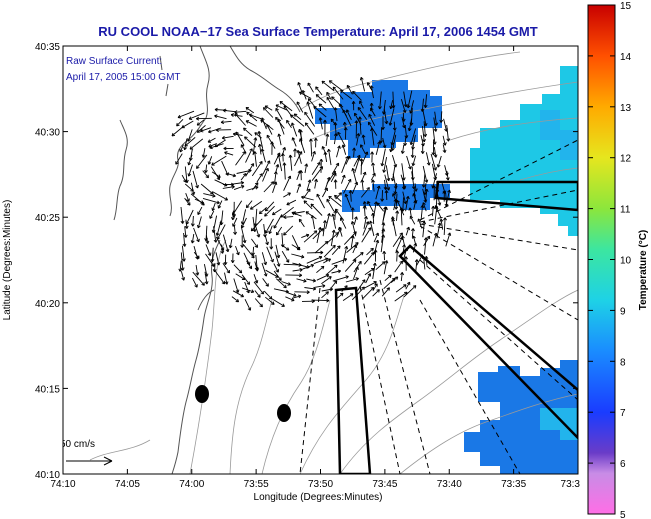 Image resolution: width=651 pixels, height=519 pixels. I want to click on colorbar-tick-label: 9, so click(623, 311).